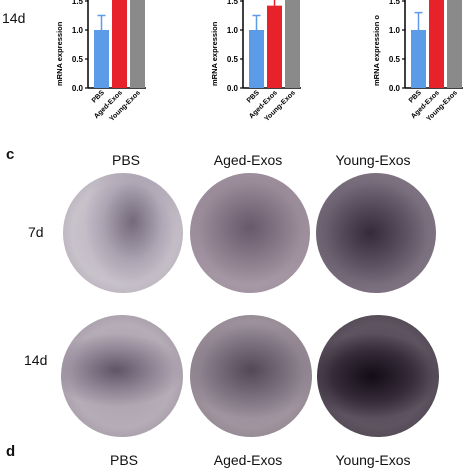 This screenshot has height=474, width=474. Describe the element at coordinates (250, 233) in the screenshot. I see `dish-image-7d-aged` at that location.